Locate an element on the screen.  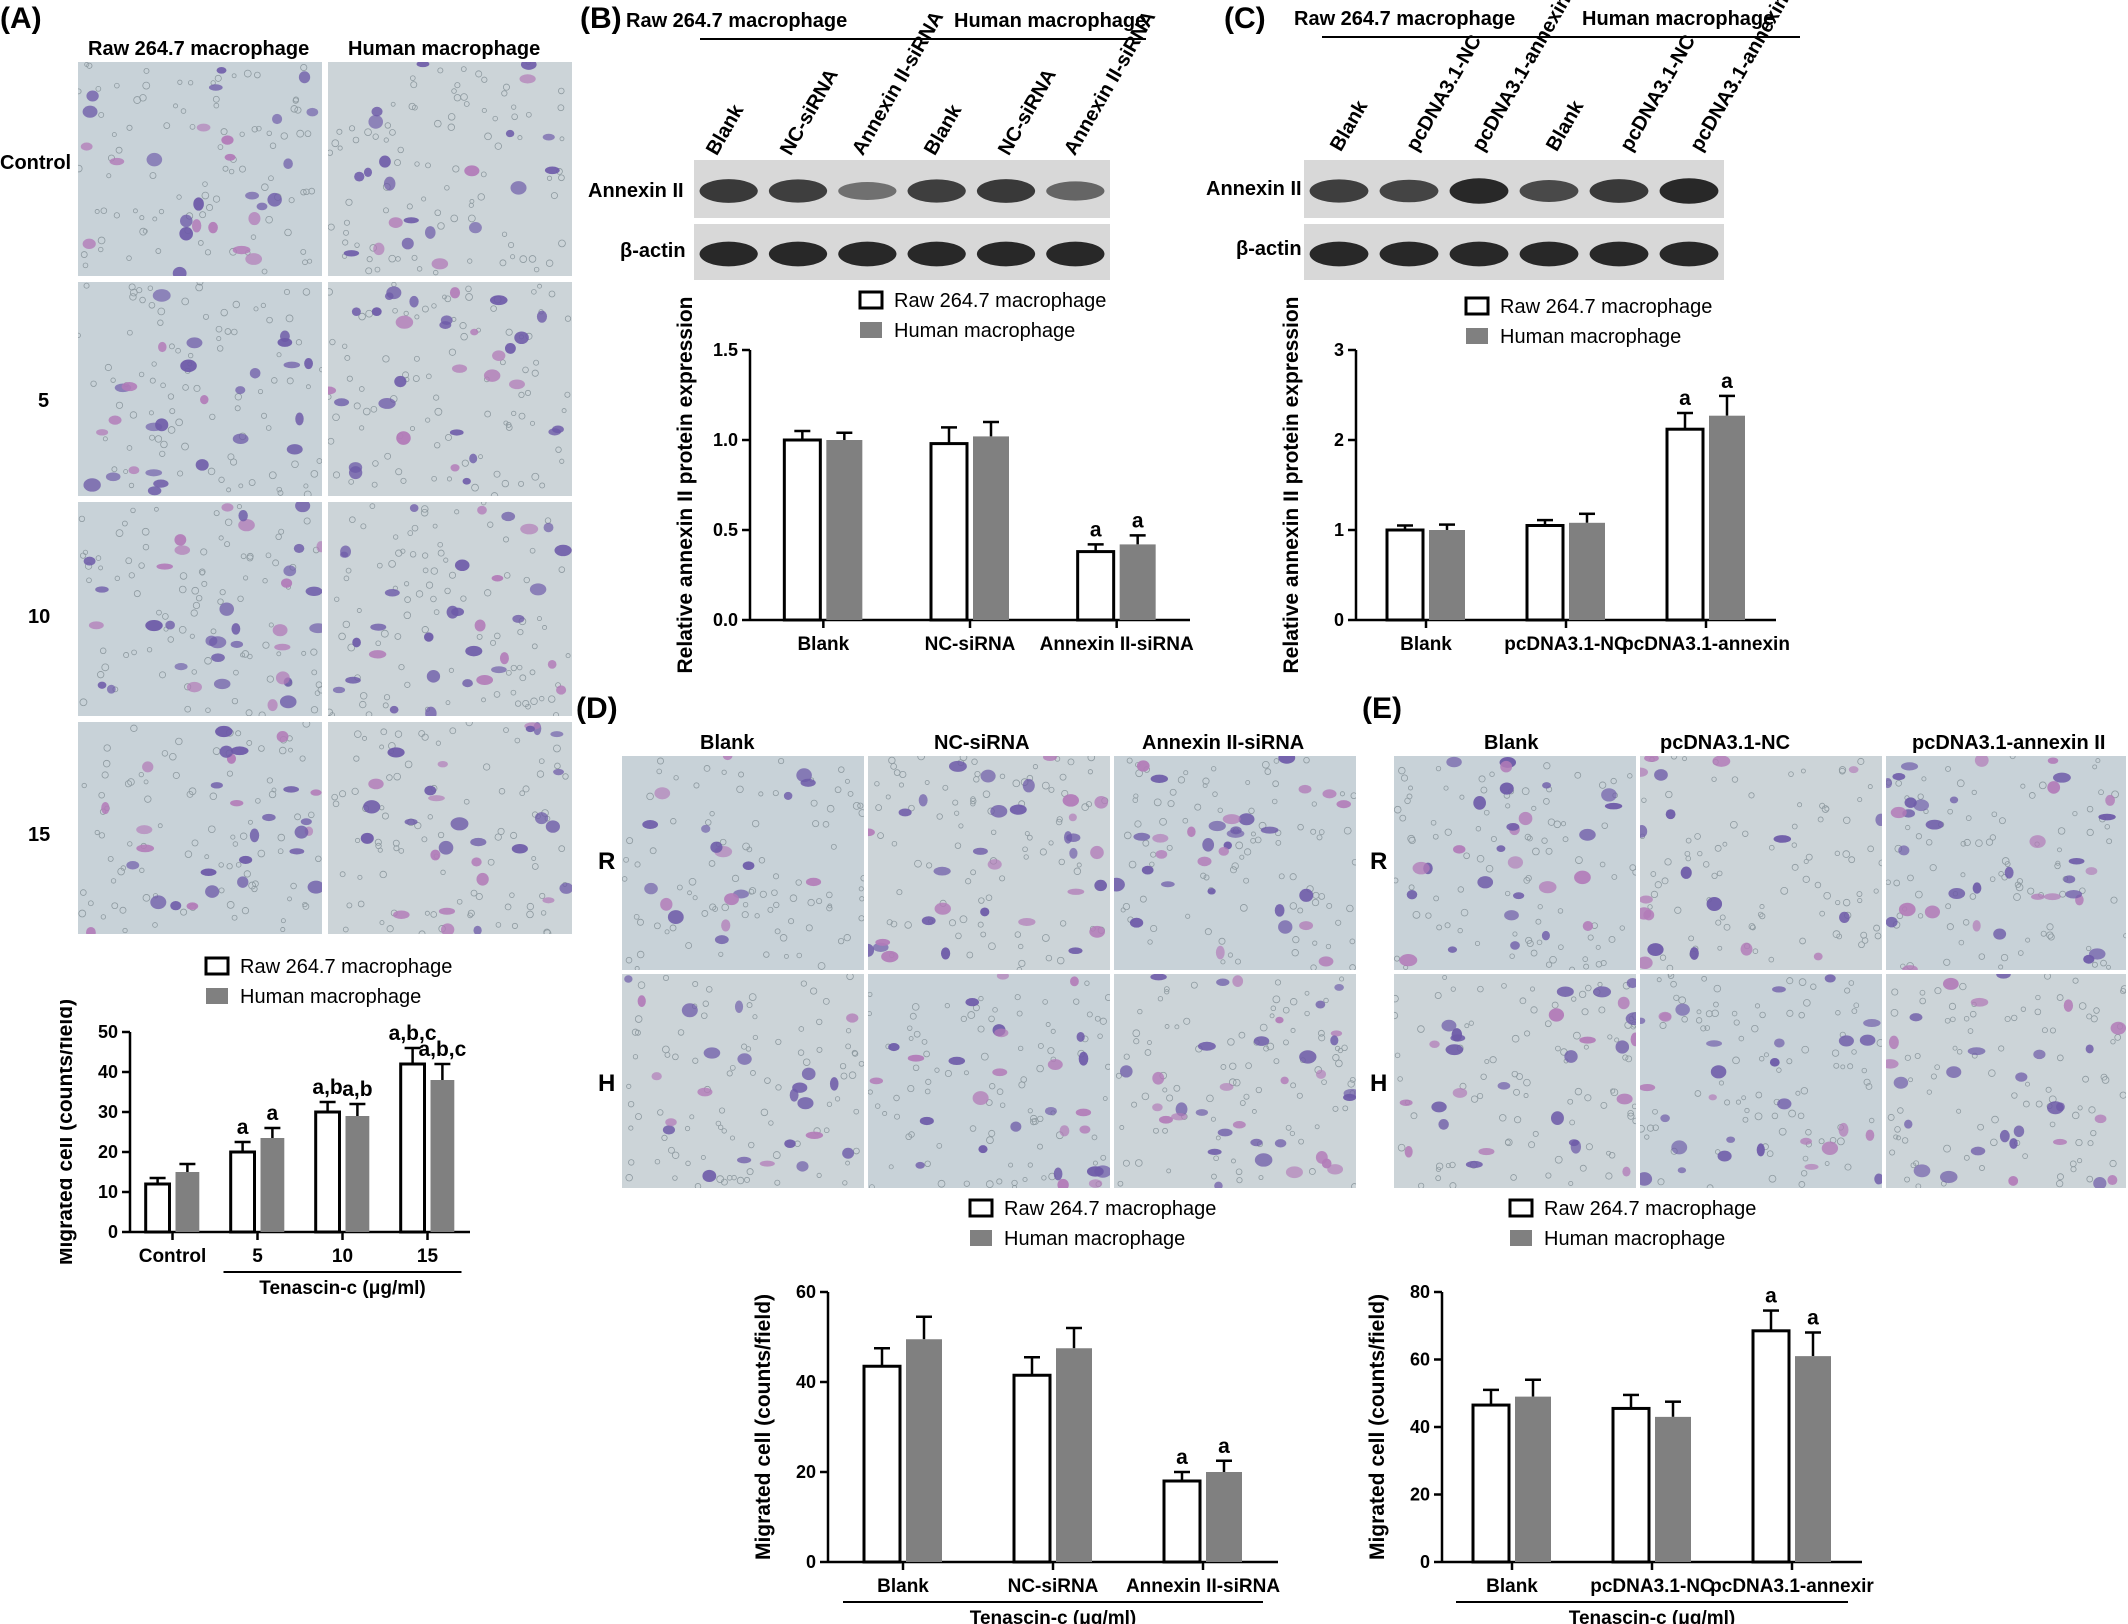
y-tick-label: 80 is located at coordinates (1420, 1292).